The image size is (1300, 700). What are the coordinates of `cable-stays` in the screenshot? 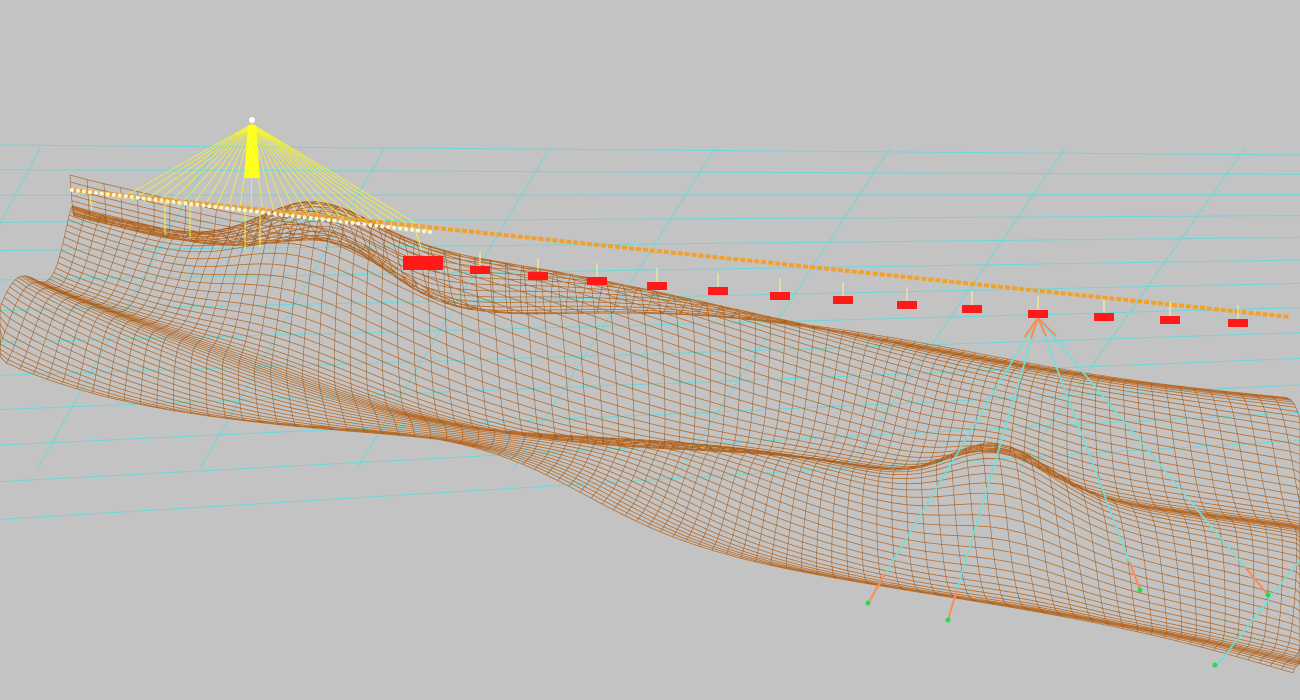 It's located at (260, 187).